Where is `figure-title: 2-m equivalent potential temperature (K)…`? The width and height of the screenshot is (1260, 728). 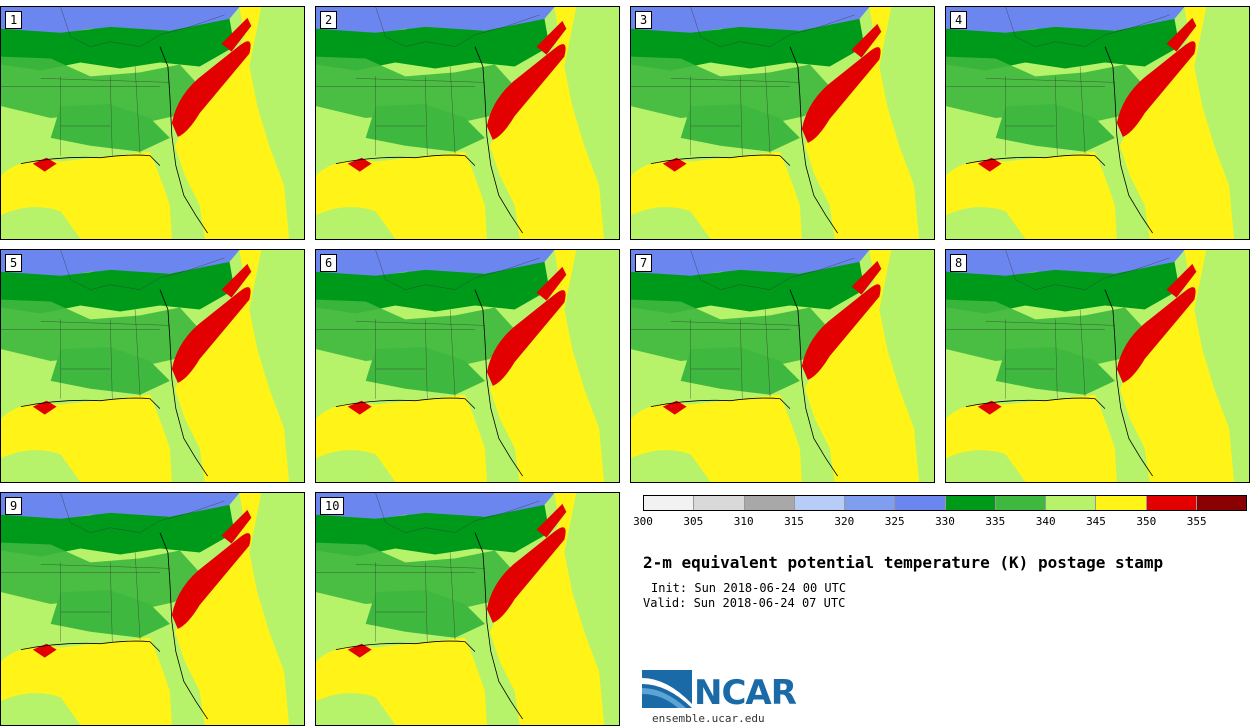 figure-title: 2-m equivalent potential temperature (K)… is located at coordinates (903, 562).